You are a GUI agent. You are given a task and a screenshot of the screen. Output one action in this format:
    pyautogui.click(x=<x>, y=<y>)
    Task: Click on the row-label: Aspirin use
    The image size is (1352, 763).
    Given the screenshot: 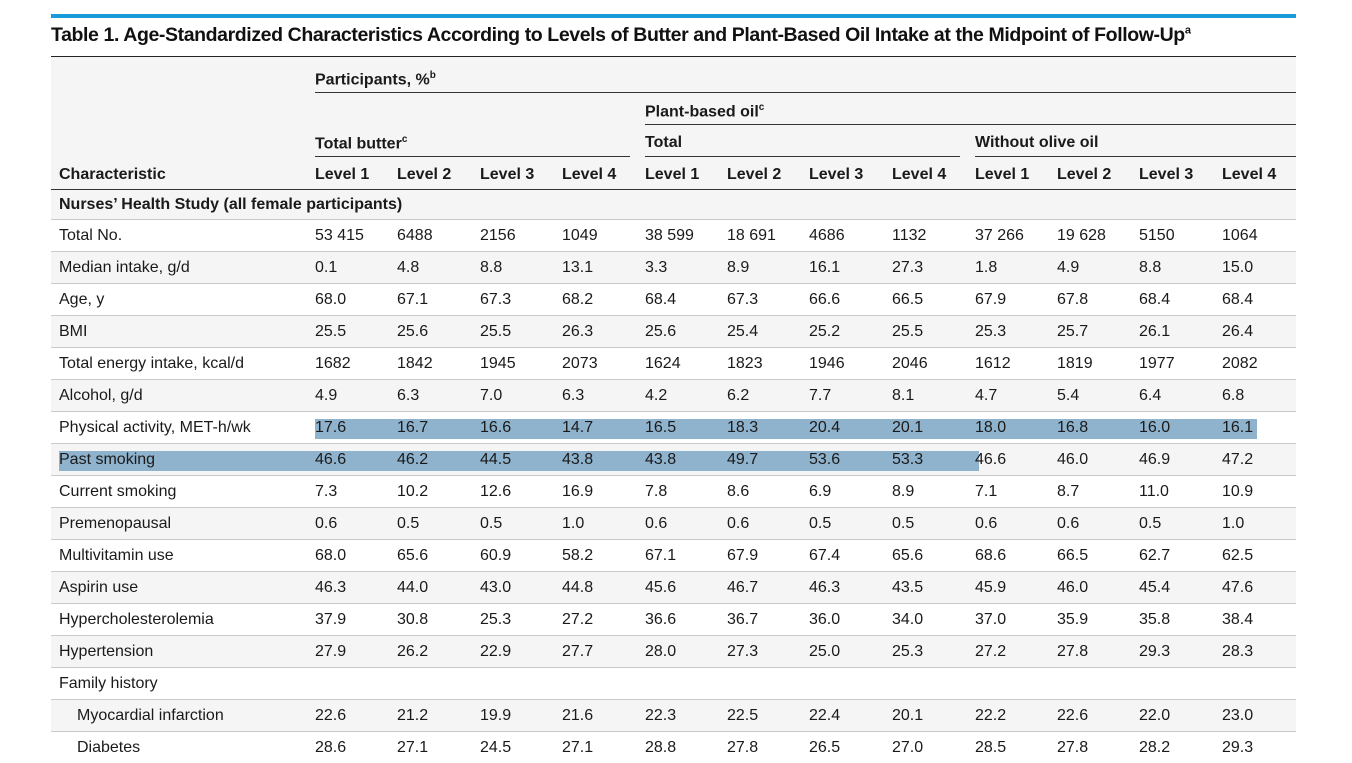 What is the action you would take?
    pyautogui.click(x=99, y=587)
    